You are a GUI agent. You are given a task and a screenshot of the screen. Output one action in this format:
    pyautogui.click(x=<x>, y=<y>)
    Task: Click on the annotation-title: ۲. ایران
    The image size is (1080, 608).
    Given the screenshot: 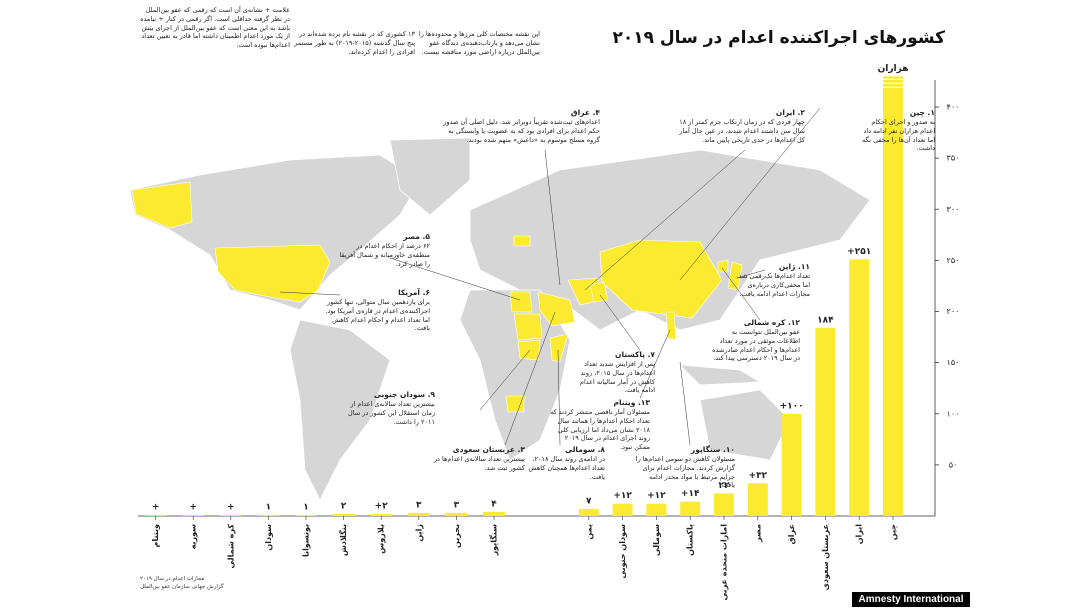 What is the action you would take?
    pyautogui.click(x=790, y=112)
    